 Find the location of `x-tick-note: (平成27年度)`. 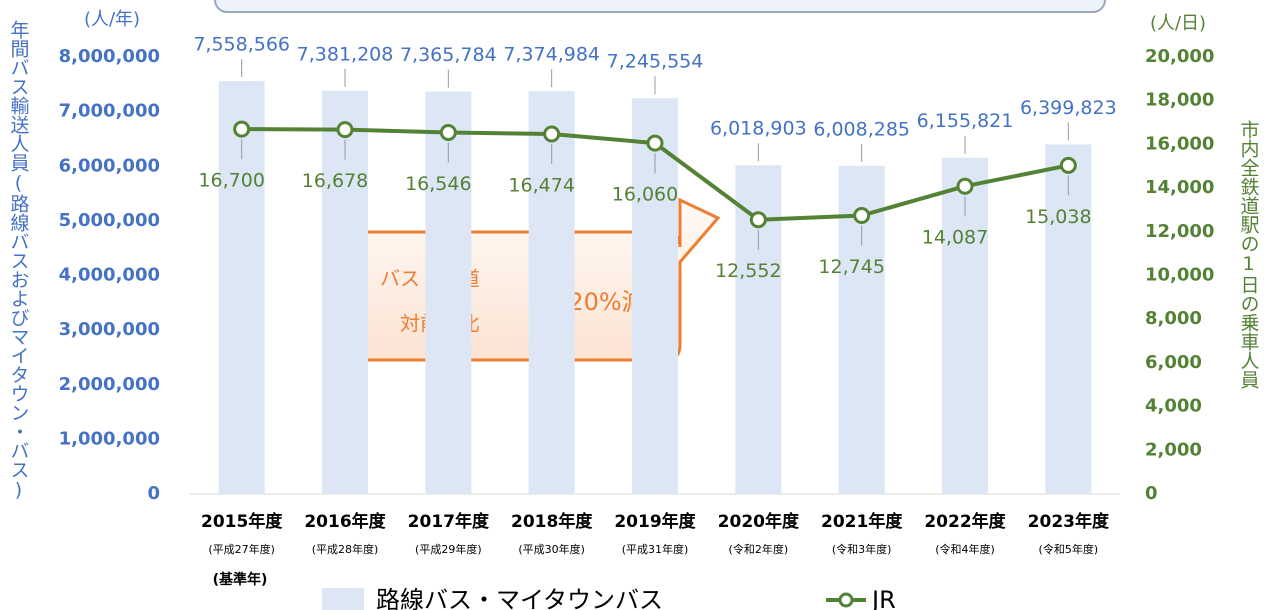

x-tick-note: (平成27年度) is located at coordinates (241, 549).